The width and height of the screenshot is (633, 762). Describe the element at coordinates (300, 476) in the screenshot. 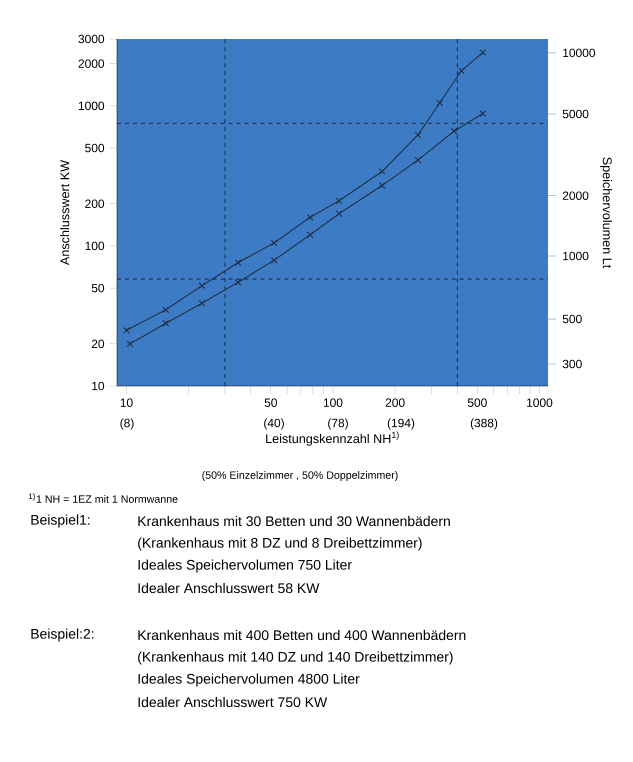

I see `text: (50% Einzelzimmer , 50% Doppelzimmer)` at that location.